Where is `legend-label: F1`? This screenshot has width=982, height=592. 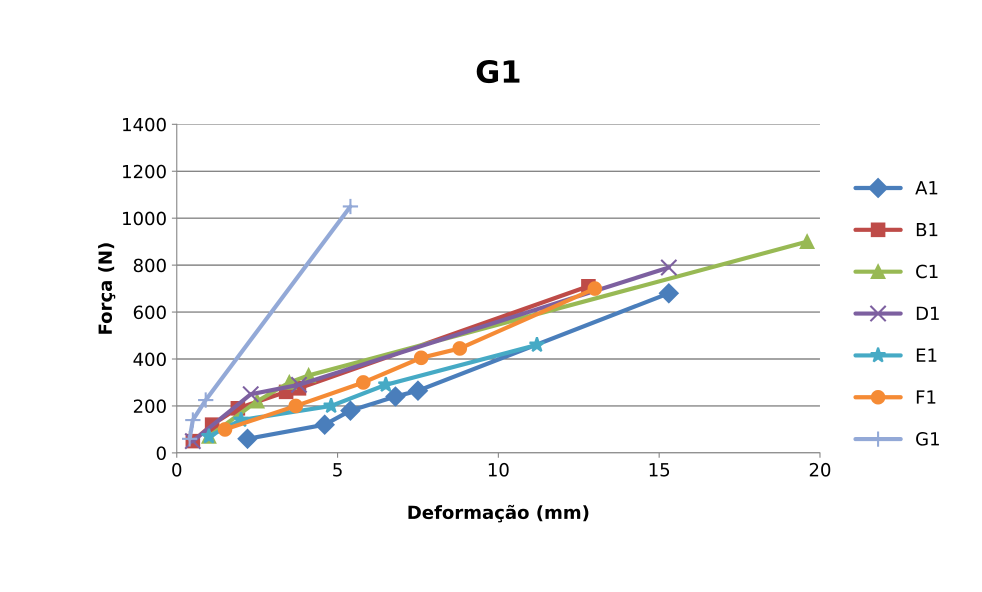 legend-label: F1 is located at coordinates (926, 397).